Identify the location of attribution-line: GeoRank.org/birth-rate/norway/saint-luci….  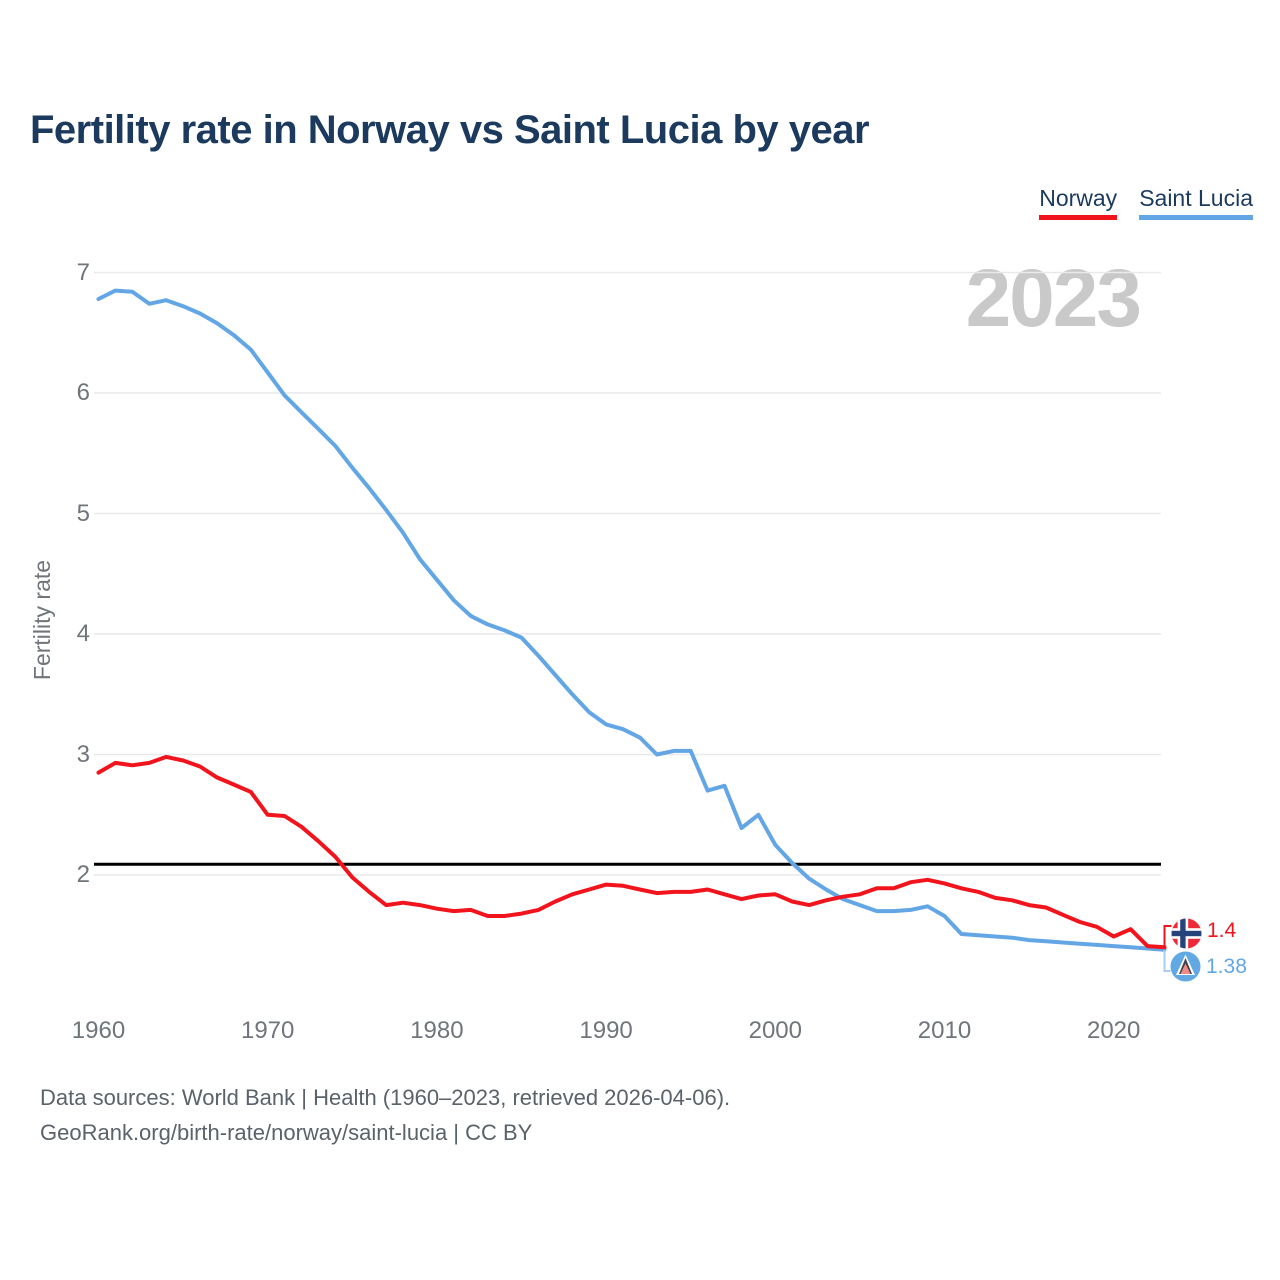
(286, 1132).